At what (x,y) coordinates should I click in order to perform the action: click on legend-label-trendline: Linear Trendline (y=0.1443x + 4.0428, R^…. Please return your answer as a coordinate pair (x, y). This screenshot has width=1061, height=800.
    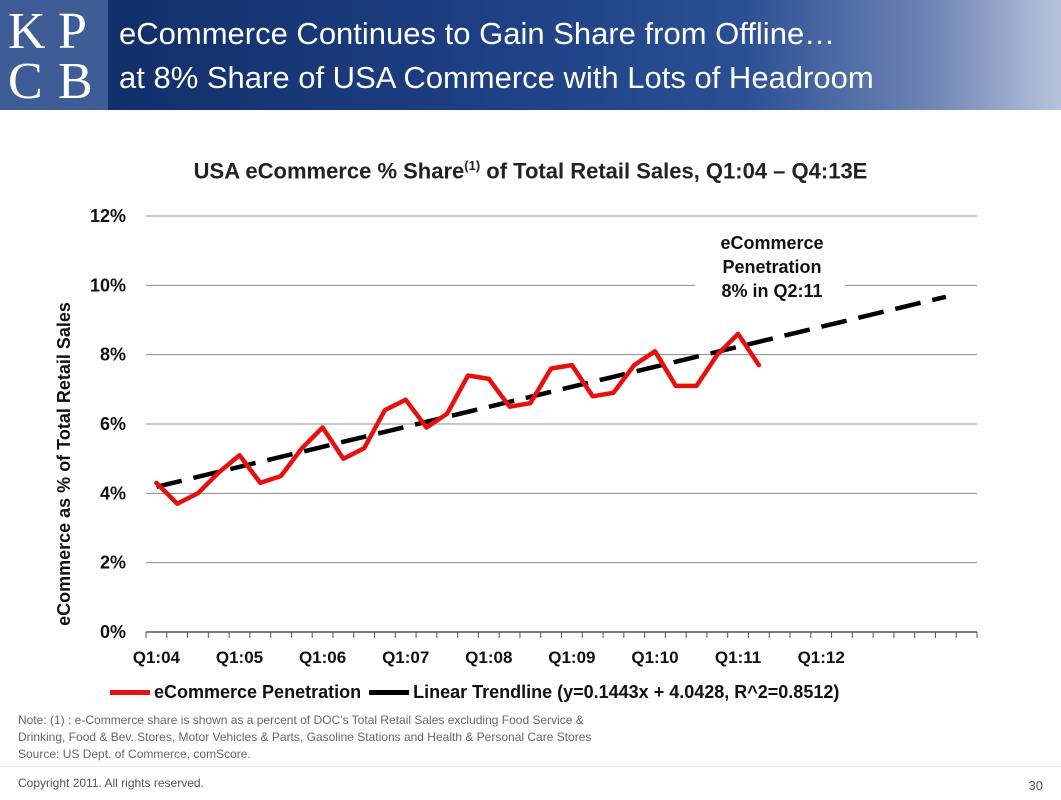
    Looking at the image, I should click on (626, 692).